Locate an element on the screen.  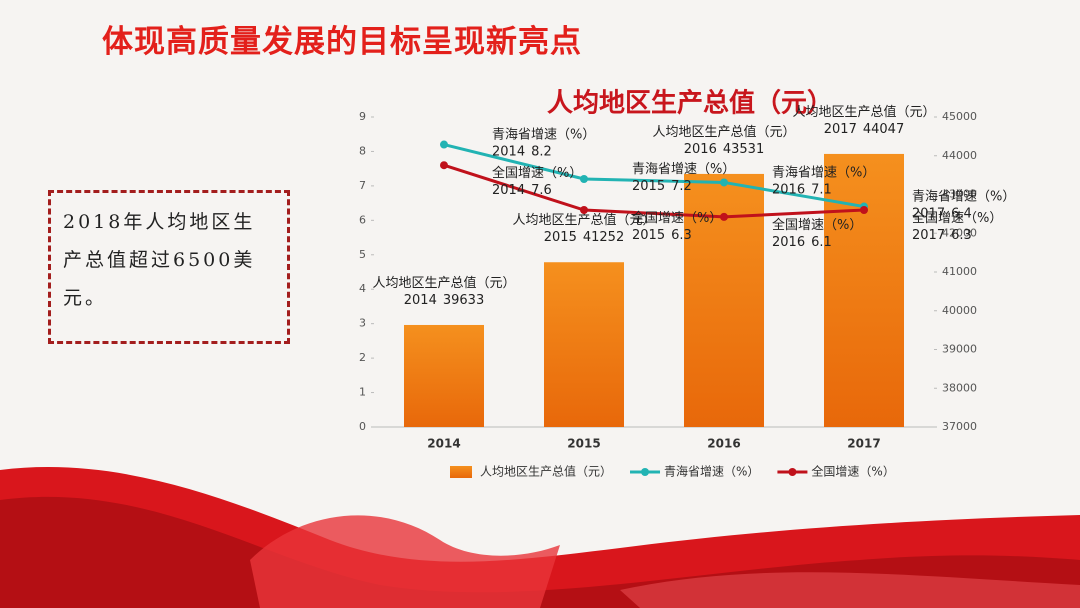
x-tick-label: 2017 is located at coordinates (863, 444).